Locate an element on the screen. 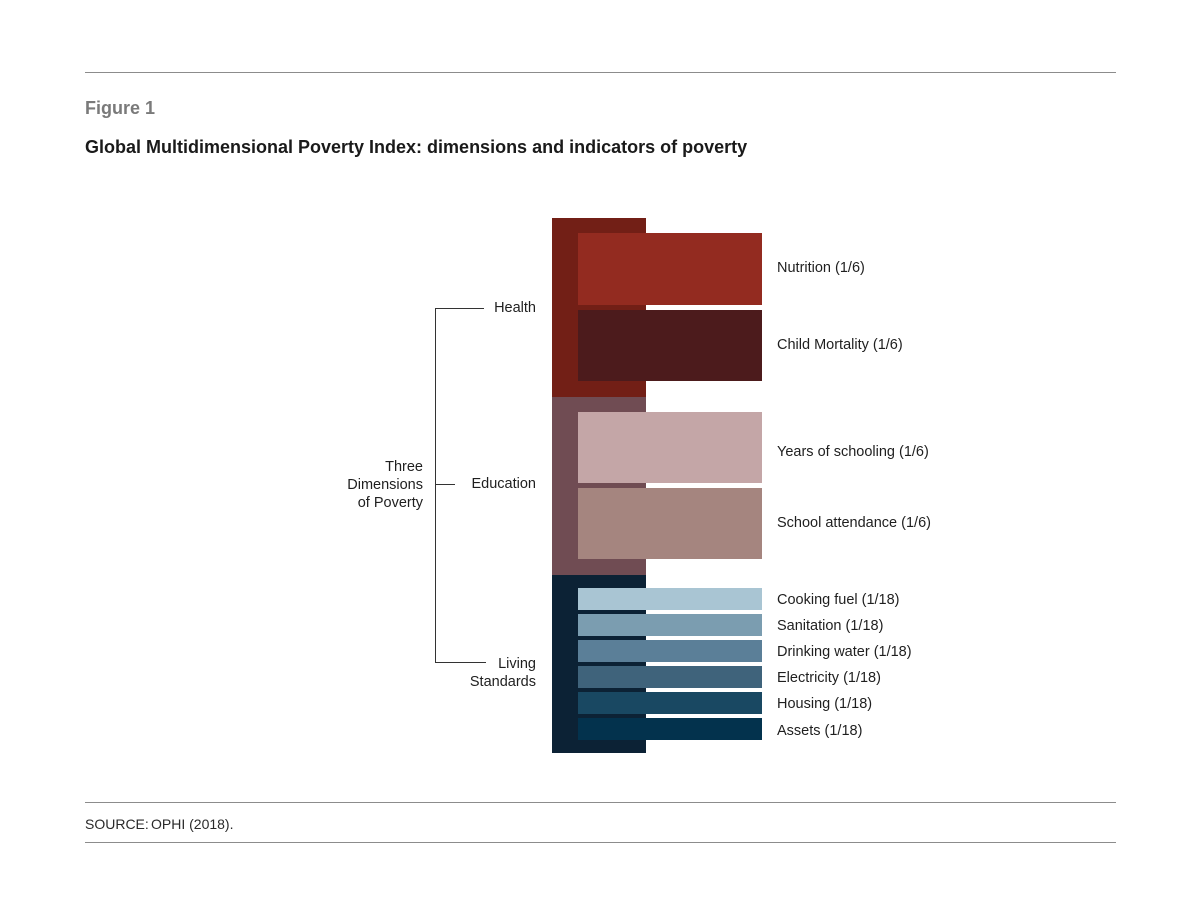 The height and width of the screenshot is (918, 1200). indicator-bar-sanitation is located at coordinates (670, 625).